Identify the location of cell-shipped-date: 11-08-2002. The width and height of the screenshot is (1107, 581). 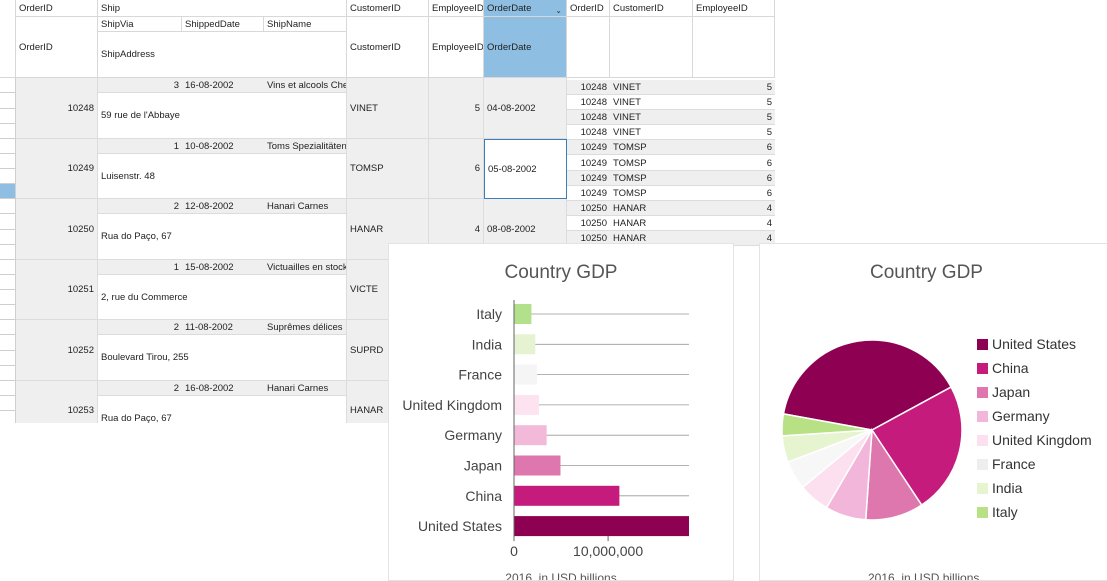
(223, 327).